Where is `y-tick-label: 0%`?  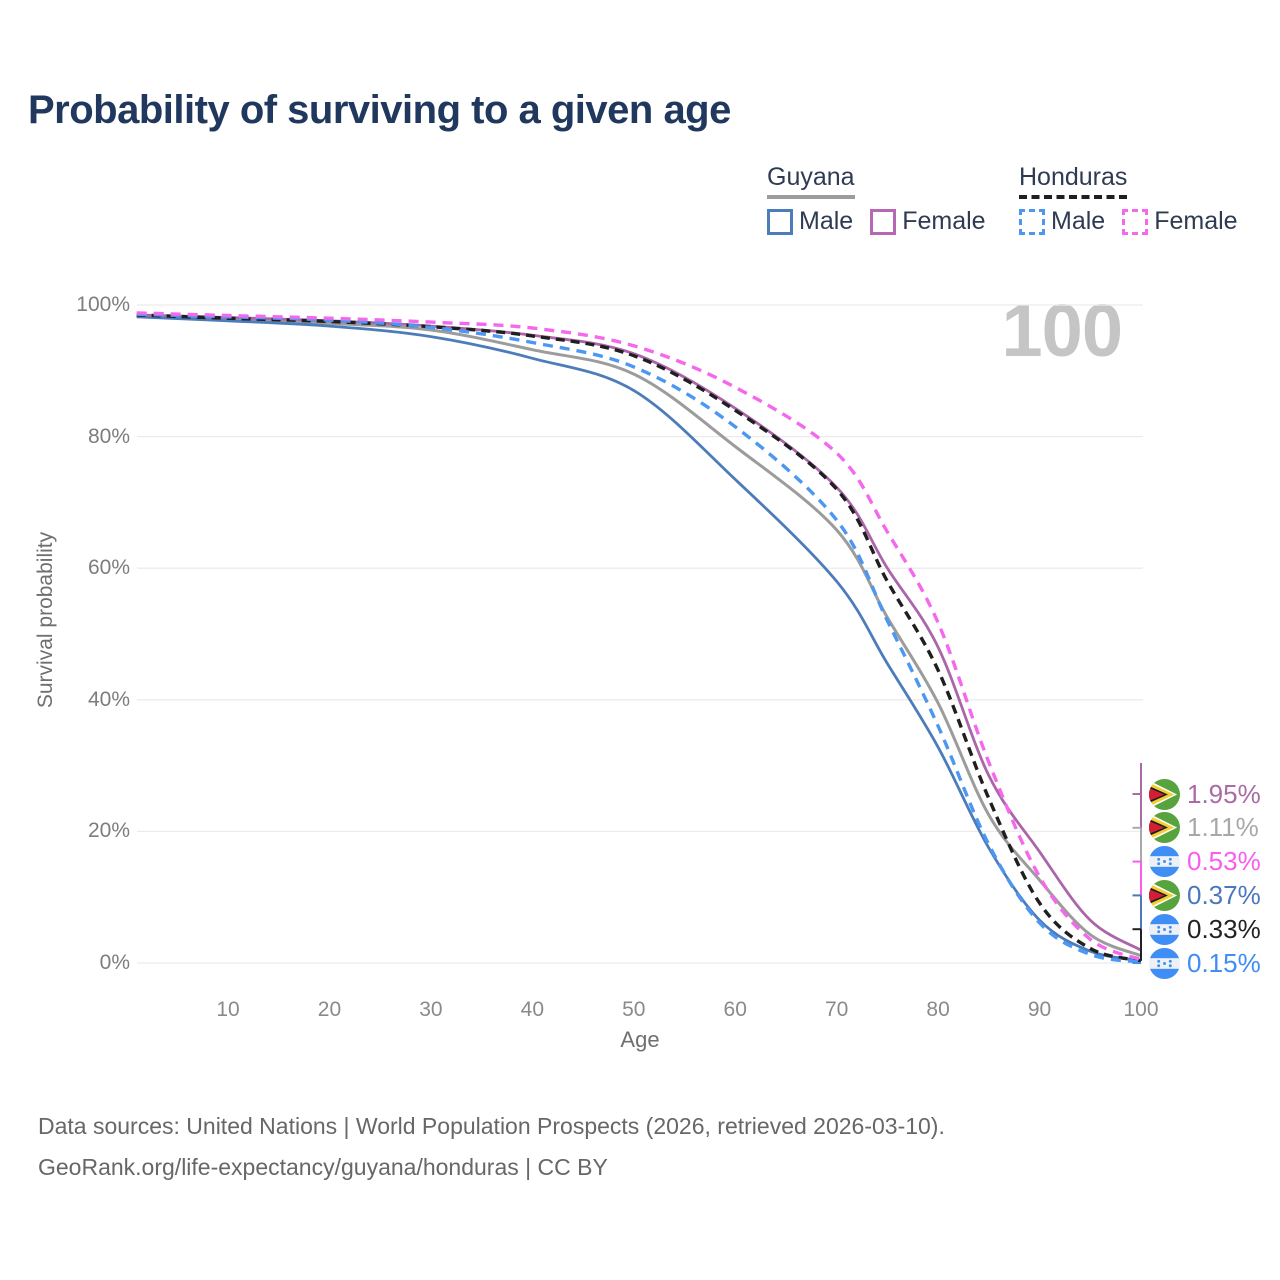 y-tick-label: 0% is located at coordinates (114, 962).